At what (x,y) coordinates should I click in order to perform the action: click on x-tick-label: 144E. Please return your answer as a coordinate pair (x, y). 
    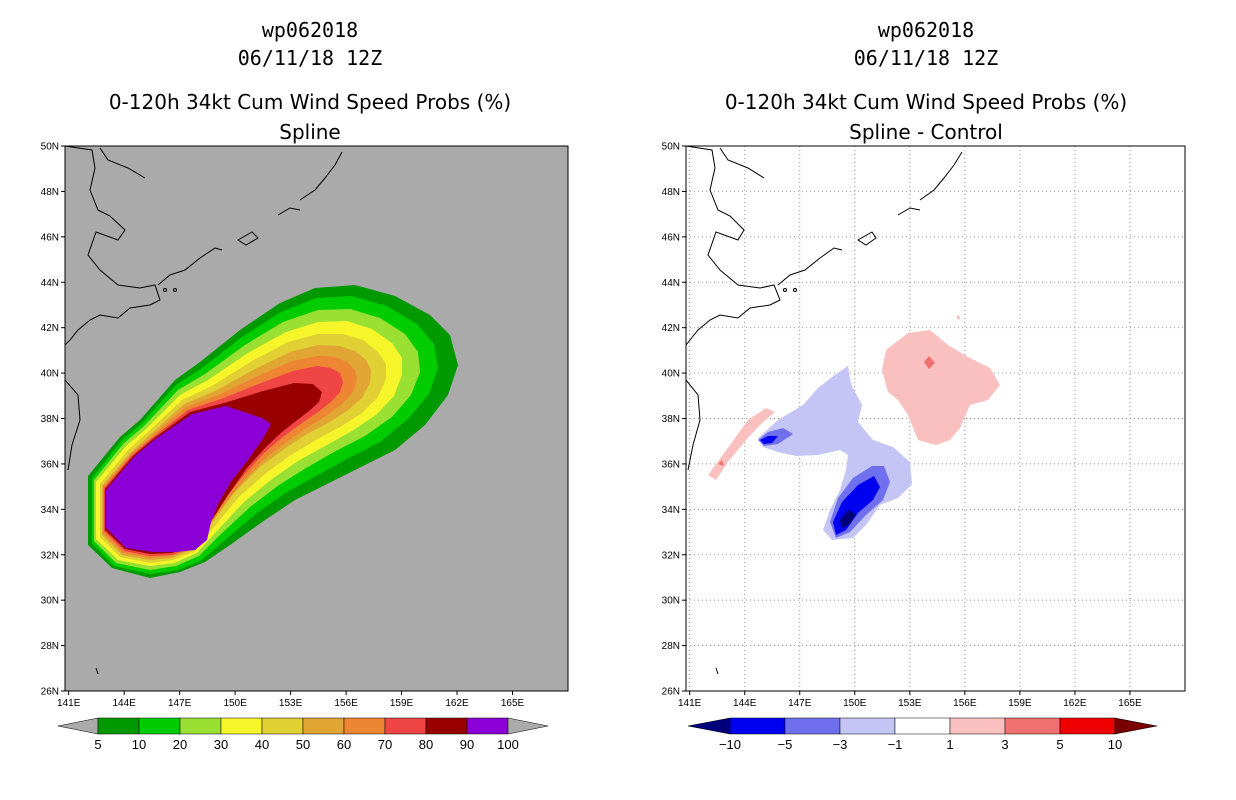
    Looking at the image, I should click on (745, 703).